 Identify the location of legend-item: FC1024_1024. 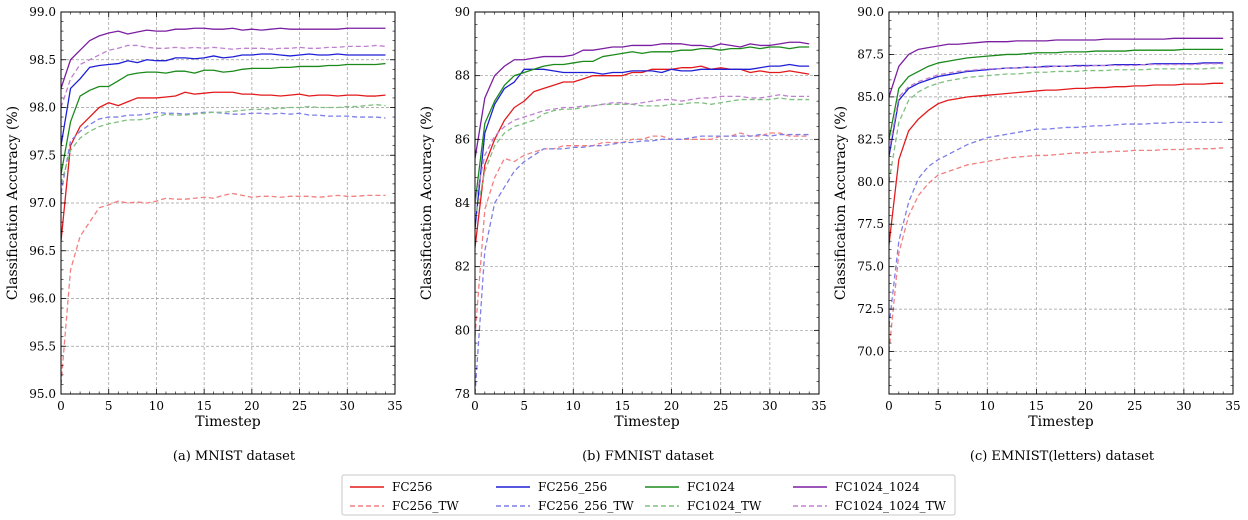
(856, 487).